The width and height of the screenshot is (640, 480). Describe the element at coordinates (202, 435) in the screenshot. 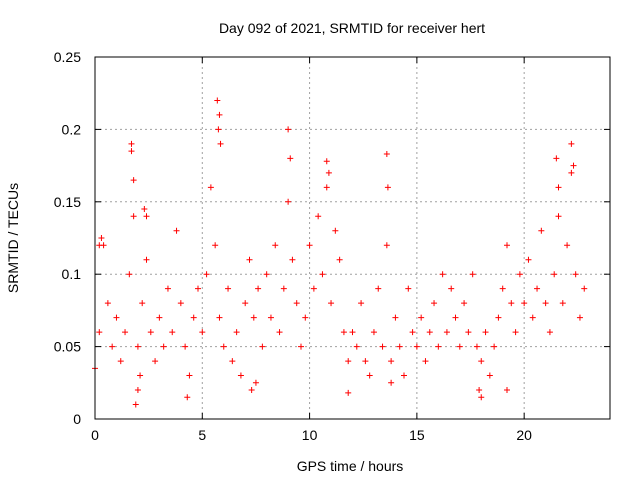

I see `x-tick-label: 5` at that location.